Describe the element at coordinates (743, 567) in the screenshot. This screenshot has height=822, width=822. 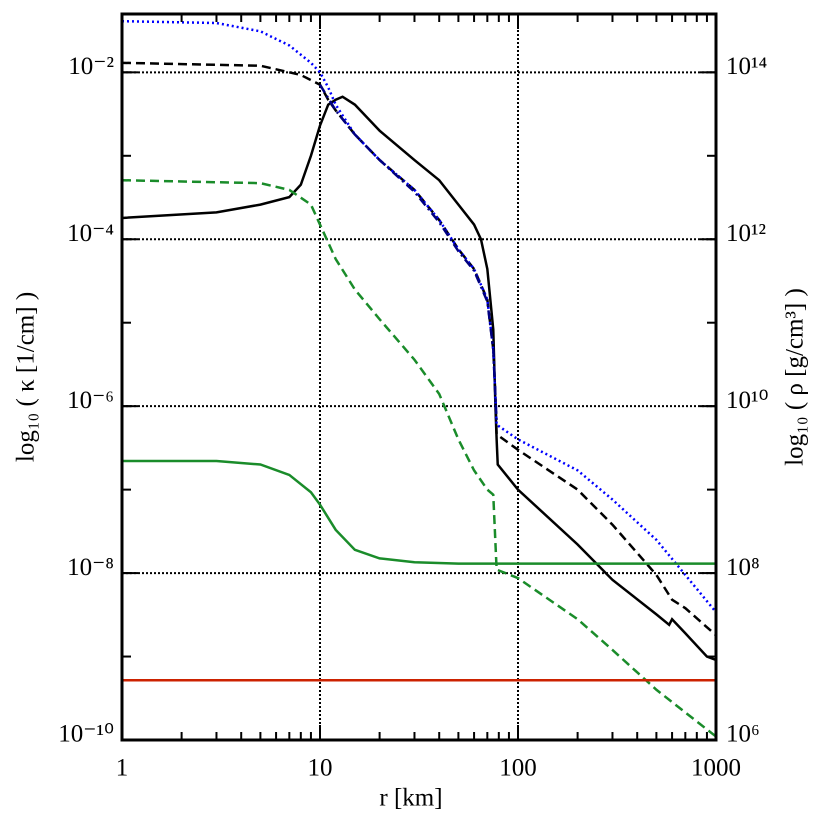
I see `y2-tick-label: 10⁸` at that location.